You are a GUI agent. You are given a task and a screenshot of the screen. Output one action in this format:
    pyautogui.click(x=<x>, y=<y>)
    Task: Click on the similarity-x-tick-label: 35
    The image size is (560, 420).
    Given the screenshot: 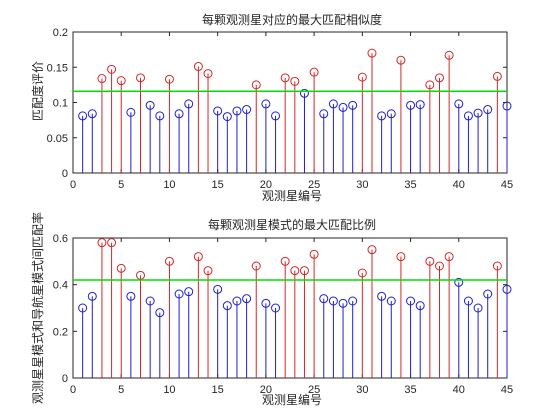 What is the action you would take?
    pyautogui.click(x=410, y=185)
    